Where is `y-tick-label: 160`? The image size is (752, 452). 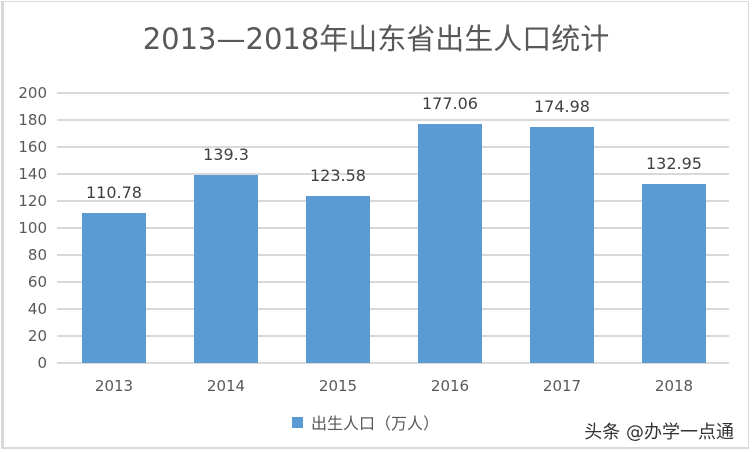
y-tick-label: 160 is located at coordinates (32, 147).